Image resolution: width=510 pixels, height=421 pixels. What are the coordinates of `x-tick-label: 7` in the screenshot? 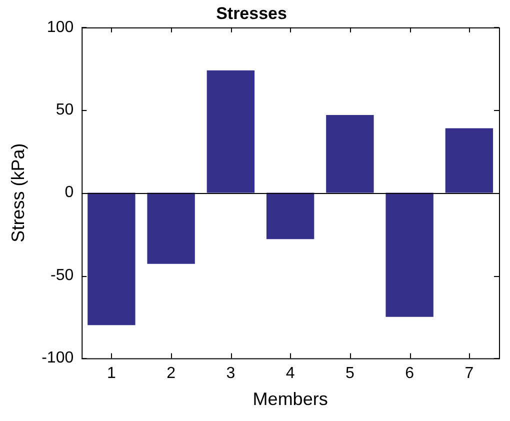 It's located at (469, 373).